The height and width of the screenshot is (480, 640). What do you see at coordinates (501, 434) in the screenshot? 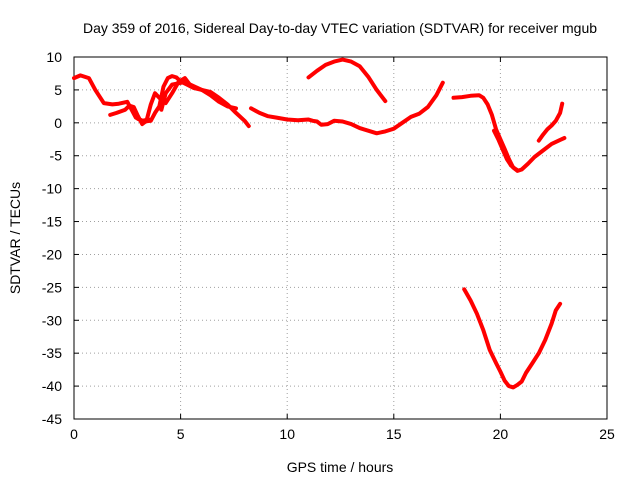
I see `x-tick-label: 20` at bounding box center [501, 434].